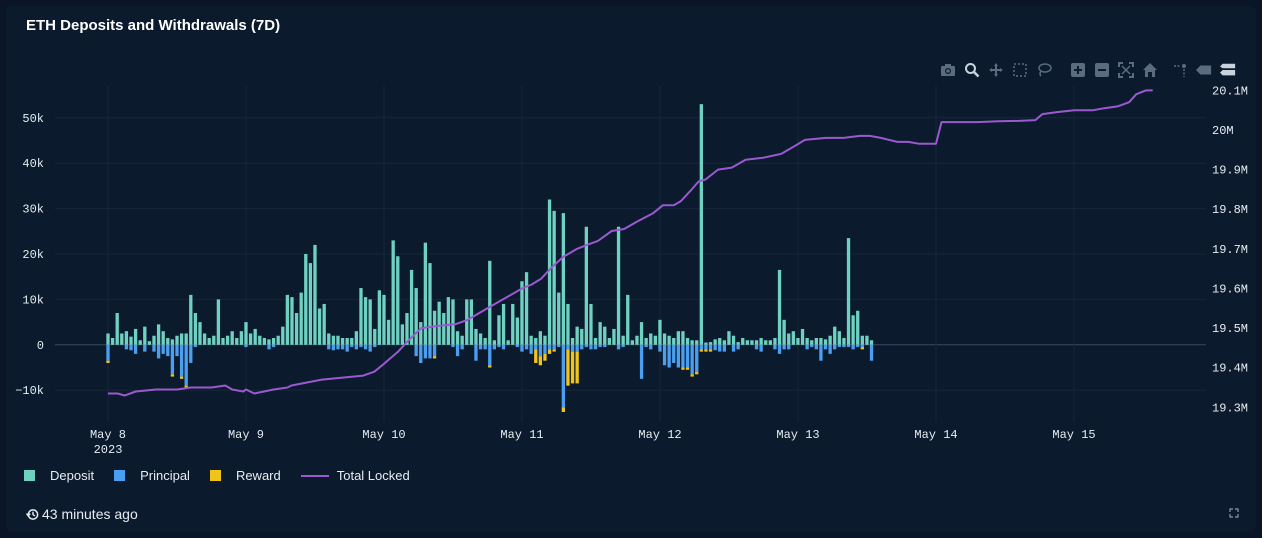 This screenshot has height=538, width=1262. What do you see at coordinates (659, 435) in the screenshot?
I see `x-tick-label: May 12` at bounding box center [659, 435].